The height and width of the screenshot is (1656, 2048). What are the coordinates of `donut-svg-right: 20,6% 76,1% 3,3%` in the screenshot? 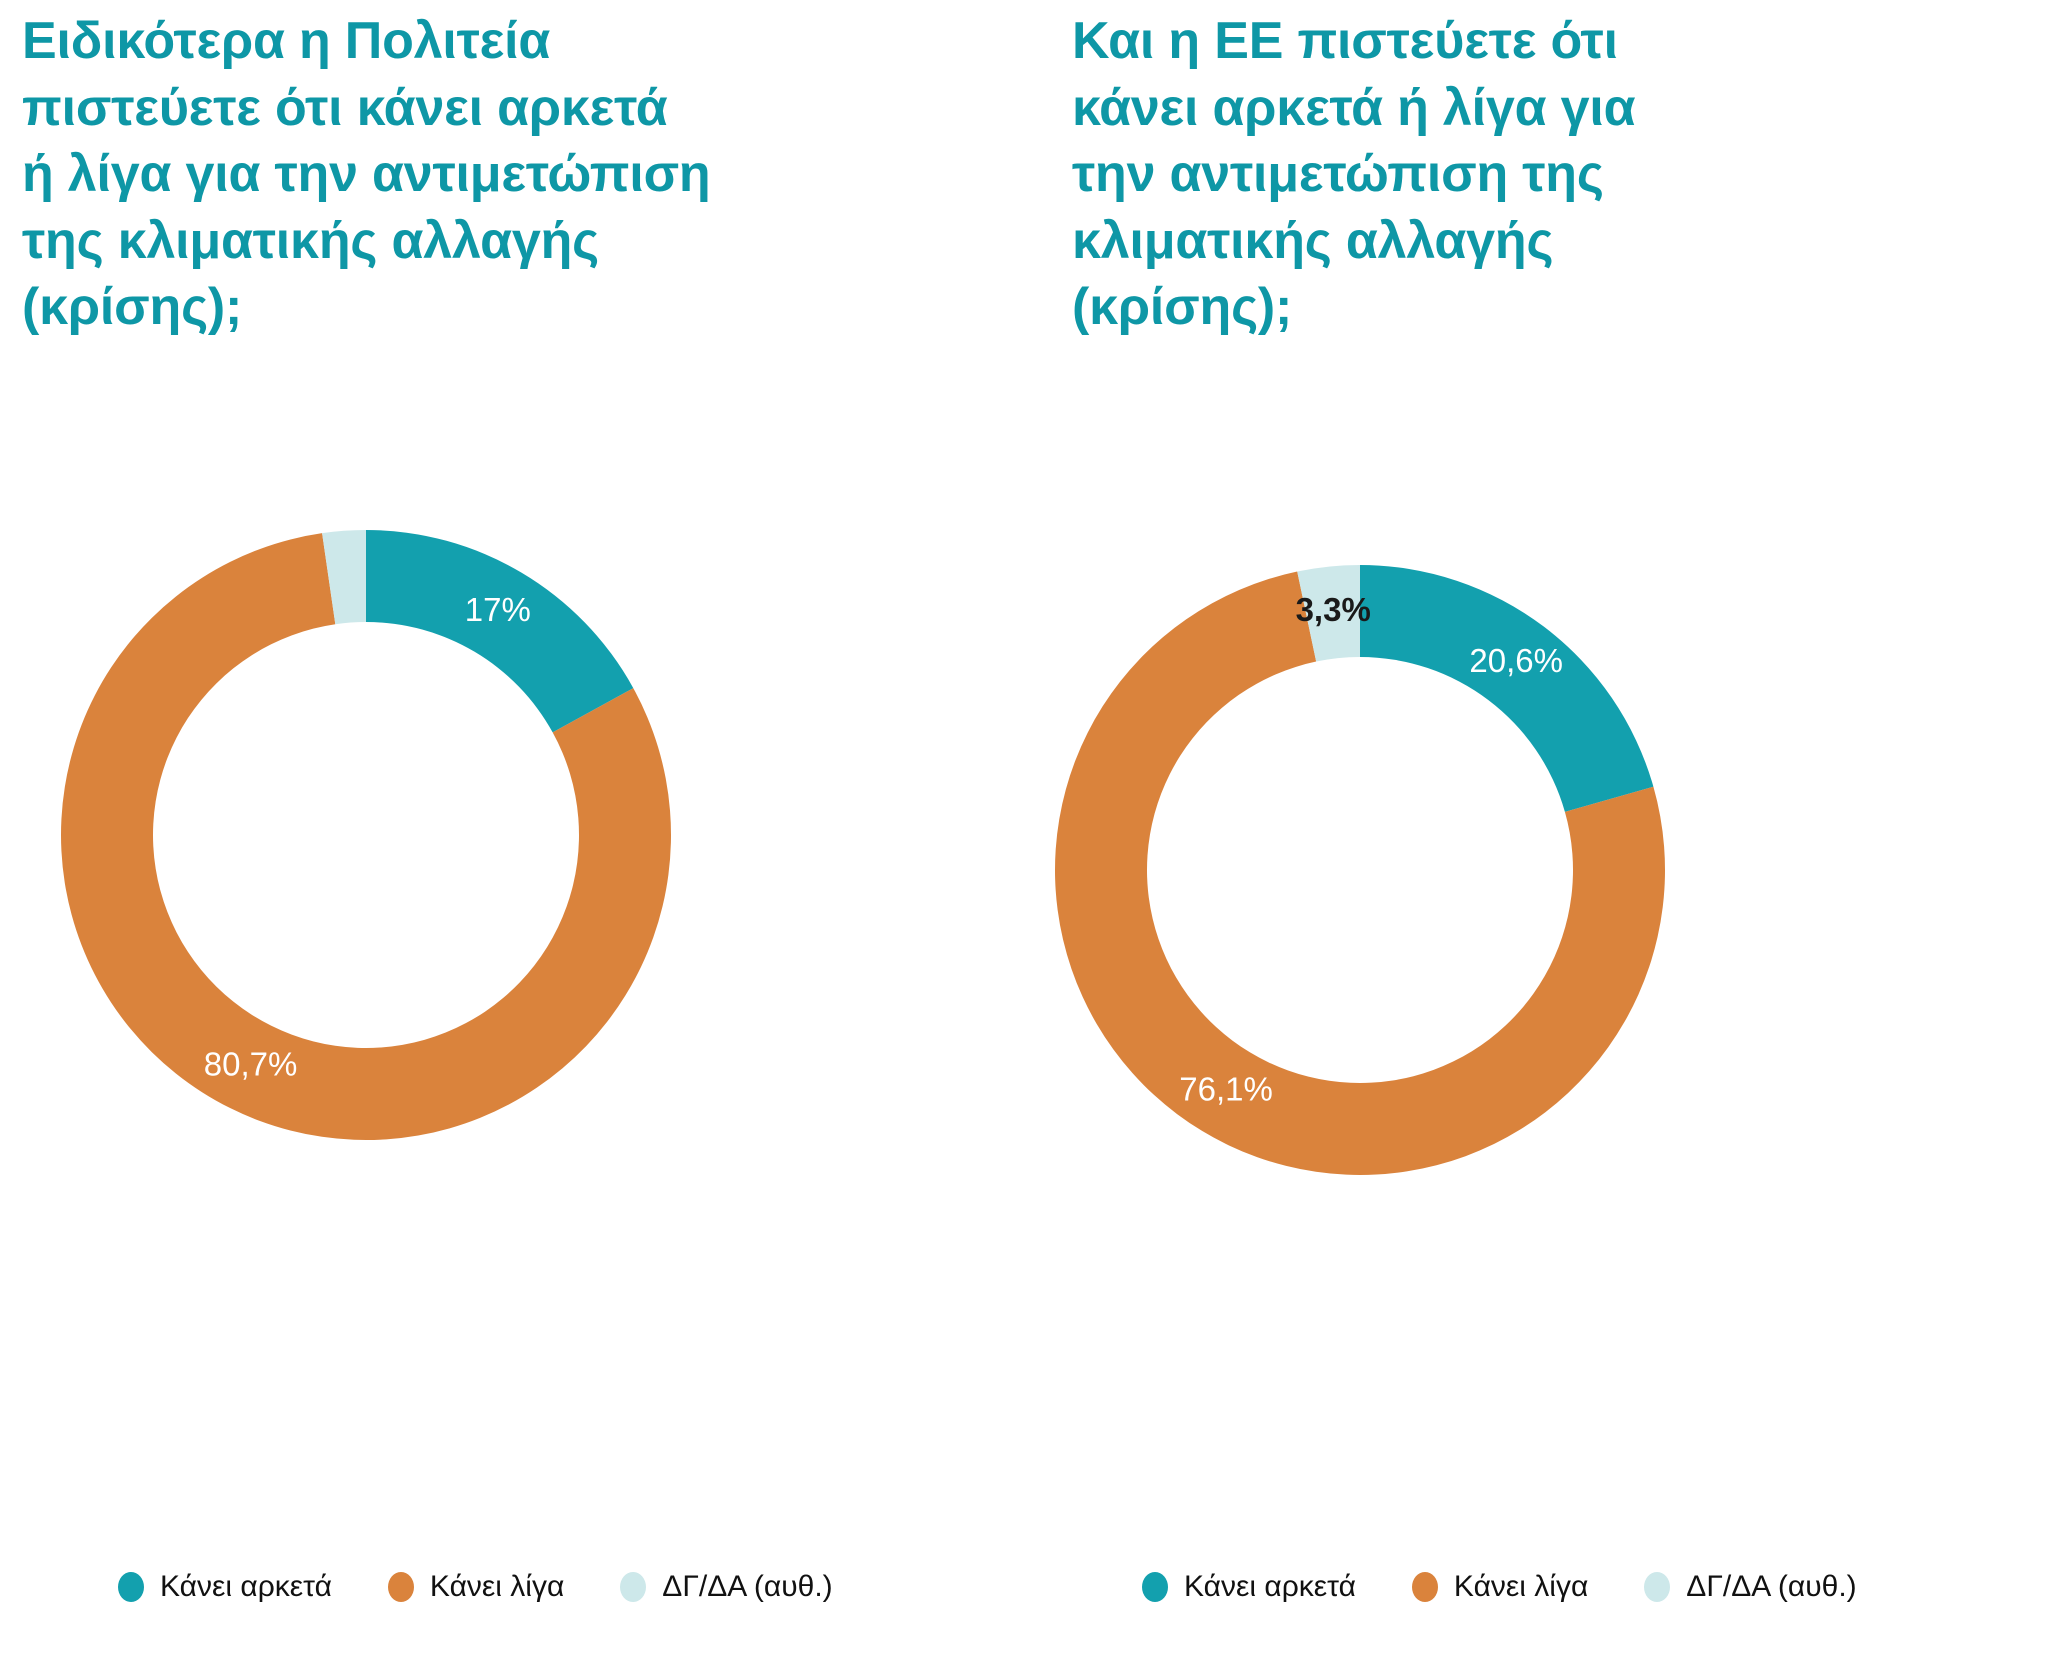 It's located at (1360, 870).